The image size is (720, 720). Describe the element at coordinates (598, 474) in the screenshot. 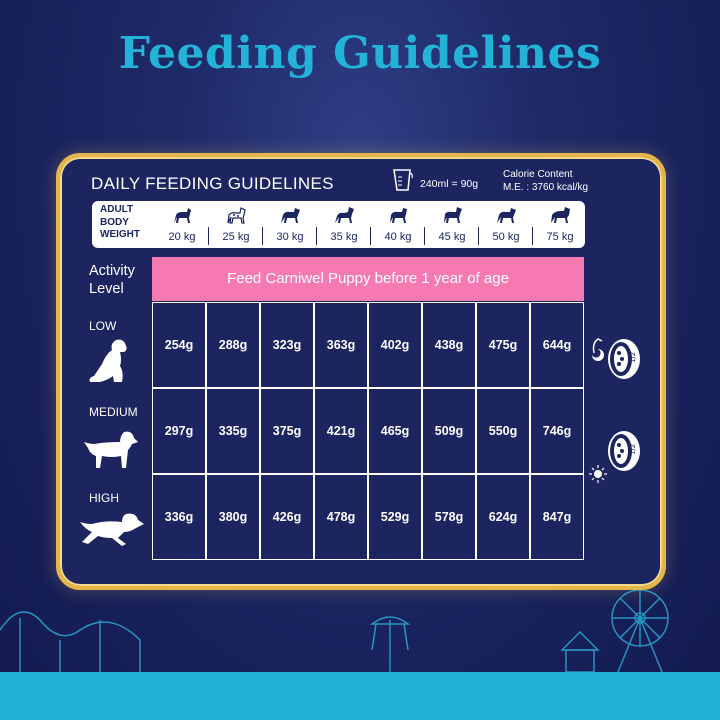

I see `sun-icon` at that location.